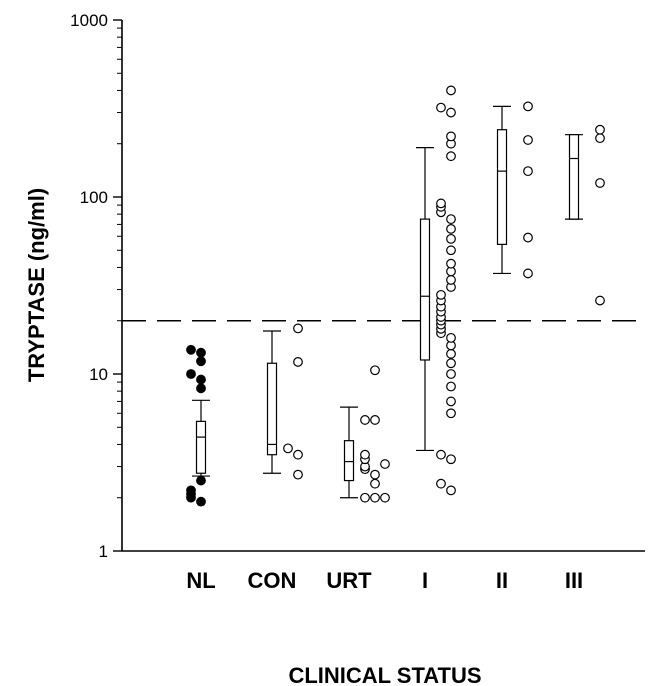 This screenshot has height=686, width=653. I want to click on labels-layer: NL CON URT I II III, so click(384, 580).